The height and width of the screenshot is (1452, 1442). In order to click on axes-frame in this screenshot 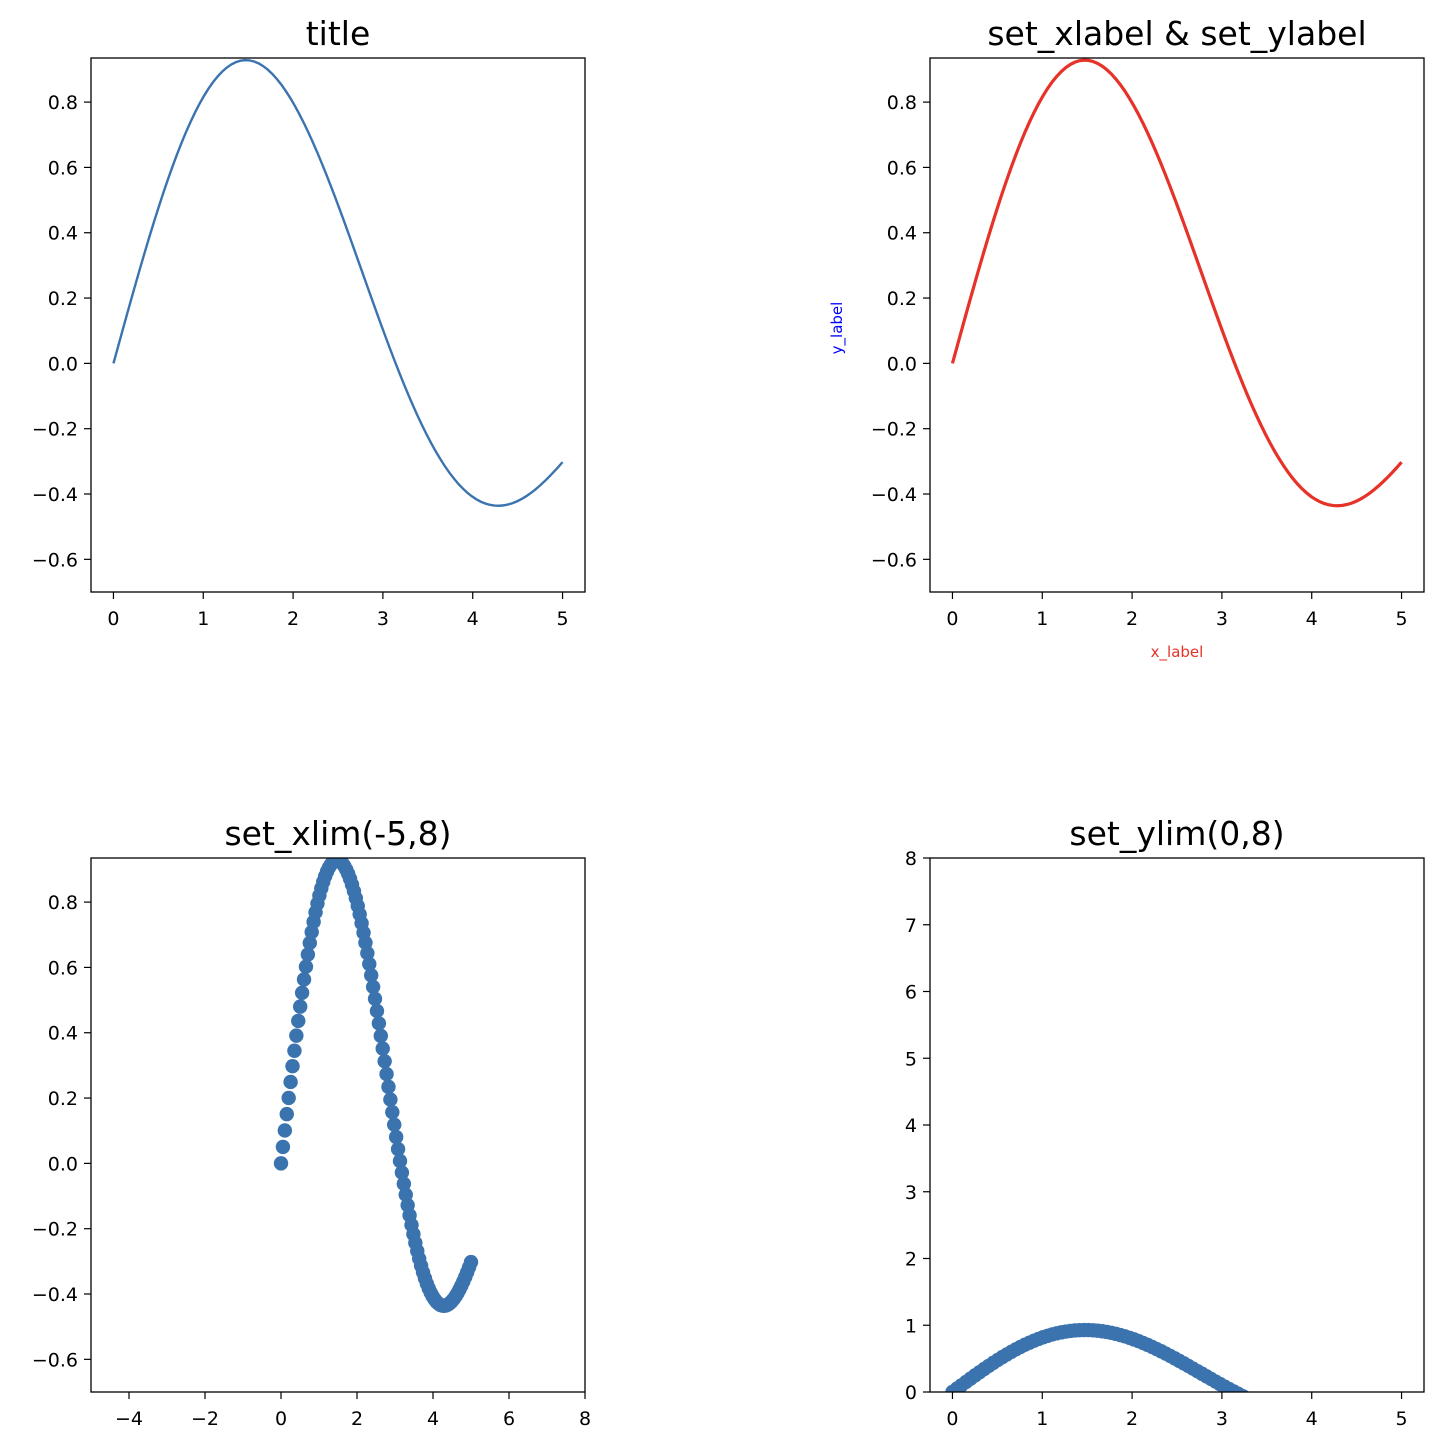, I will do `click(338, 325)`.